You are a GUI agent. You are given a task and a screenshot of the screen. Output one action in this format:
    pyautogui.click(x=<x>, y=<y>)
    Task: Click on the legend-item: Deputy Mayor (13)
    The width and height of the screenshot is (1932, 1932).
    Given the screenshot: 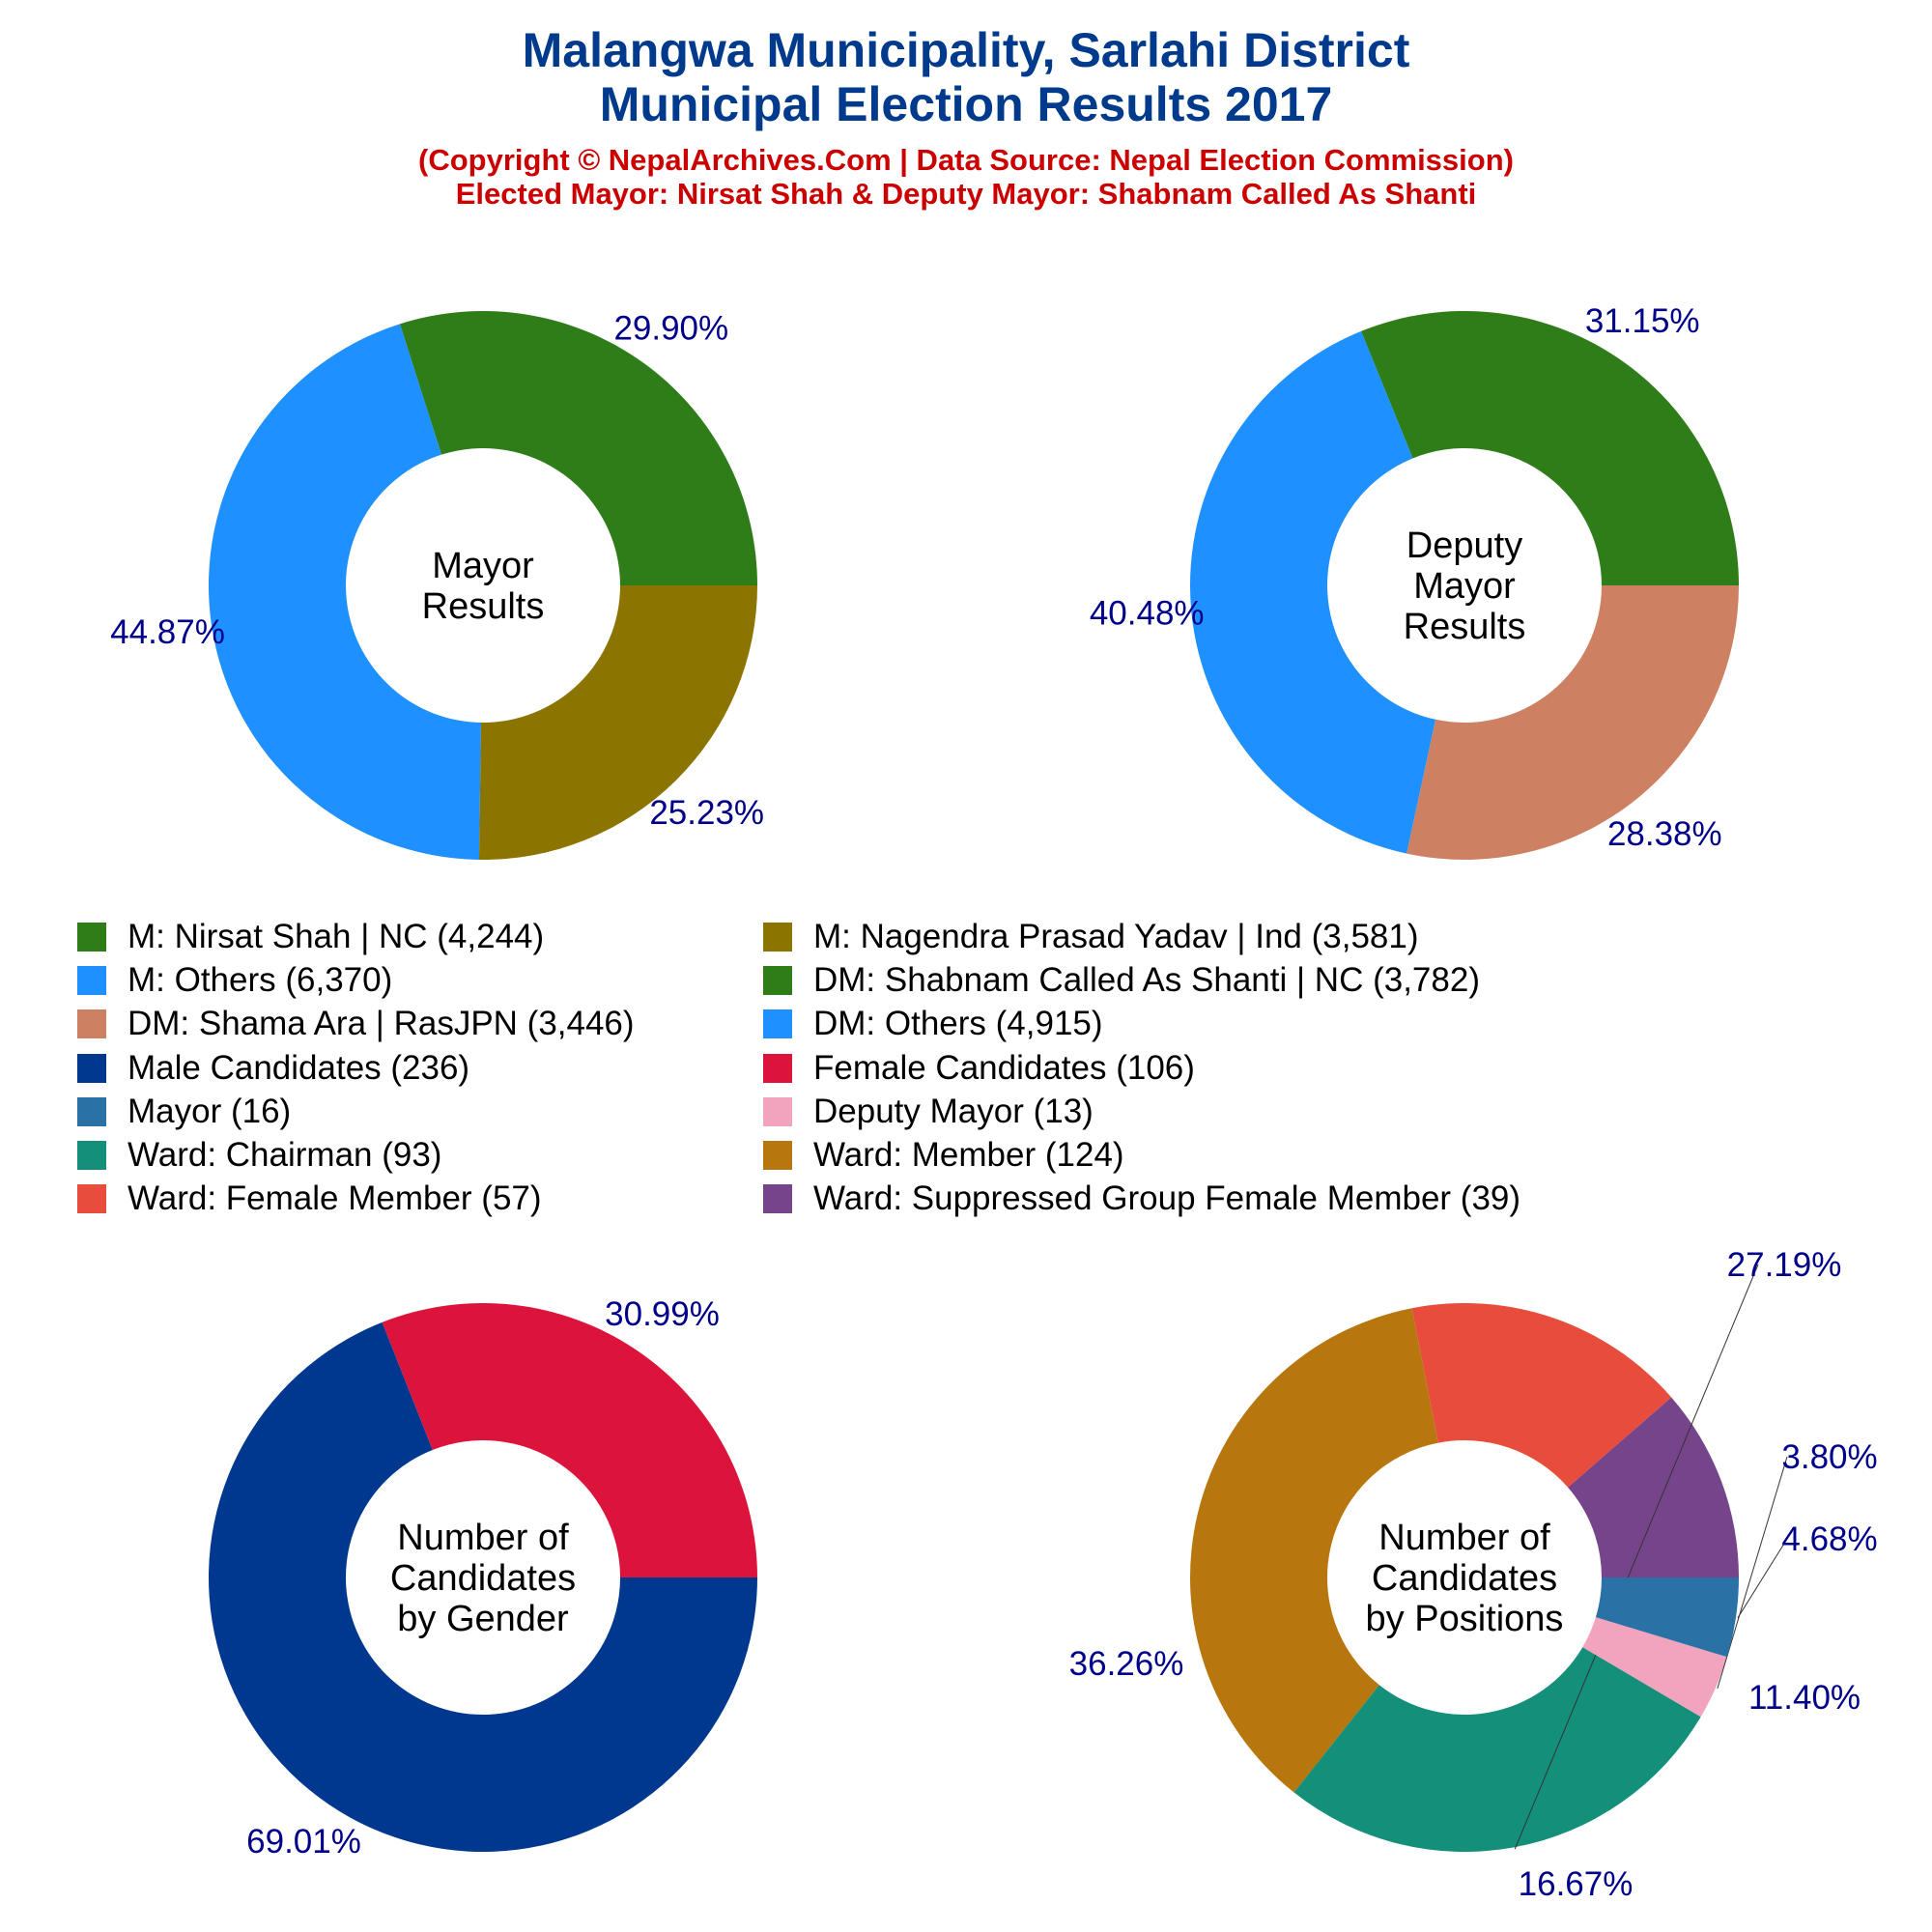 What is the action you would take?
    pyautogui.click(x=928, y=1112)
    